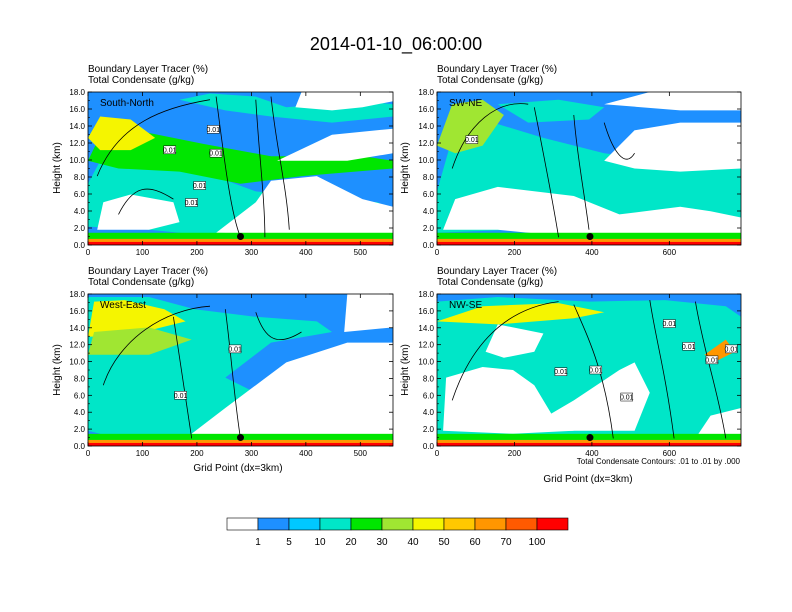 Image resolution: width=792 pixels, height=612 pixels. I want to click on colorbar-label: 70, so click(506, 542).